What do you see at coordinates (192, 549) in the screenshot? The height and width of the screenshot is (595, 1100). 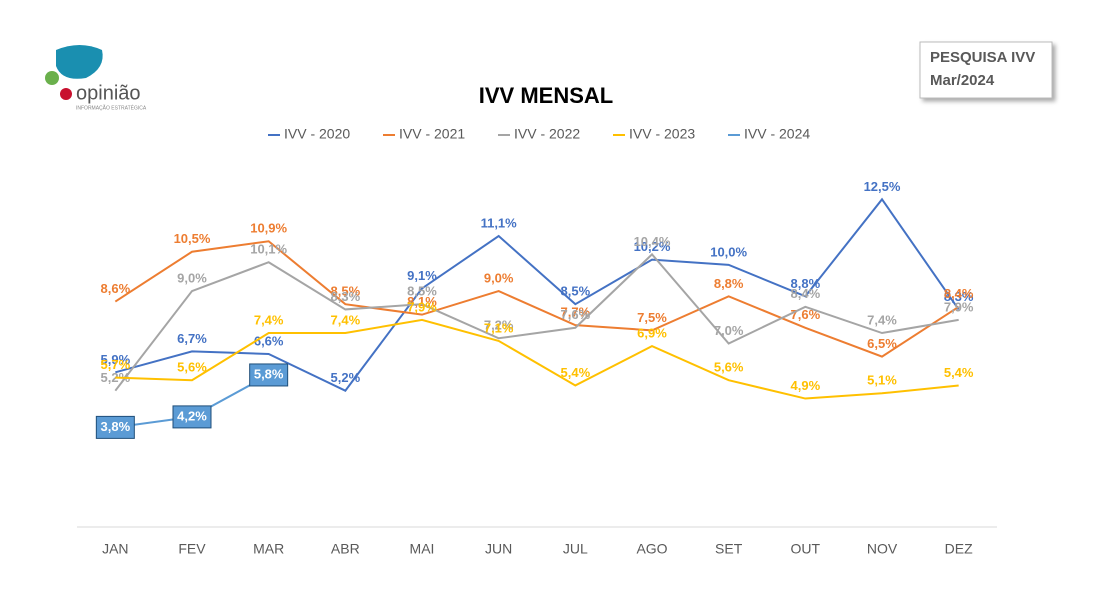 I see `x-tick-label: FEV` at bounding box center [192, 549].